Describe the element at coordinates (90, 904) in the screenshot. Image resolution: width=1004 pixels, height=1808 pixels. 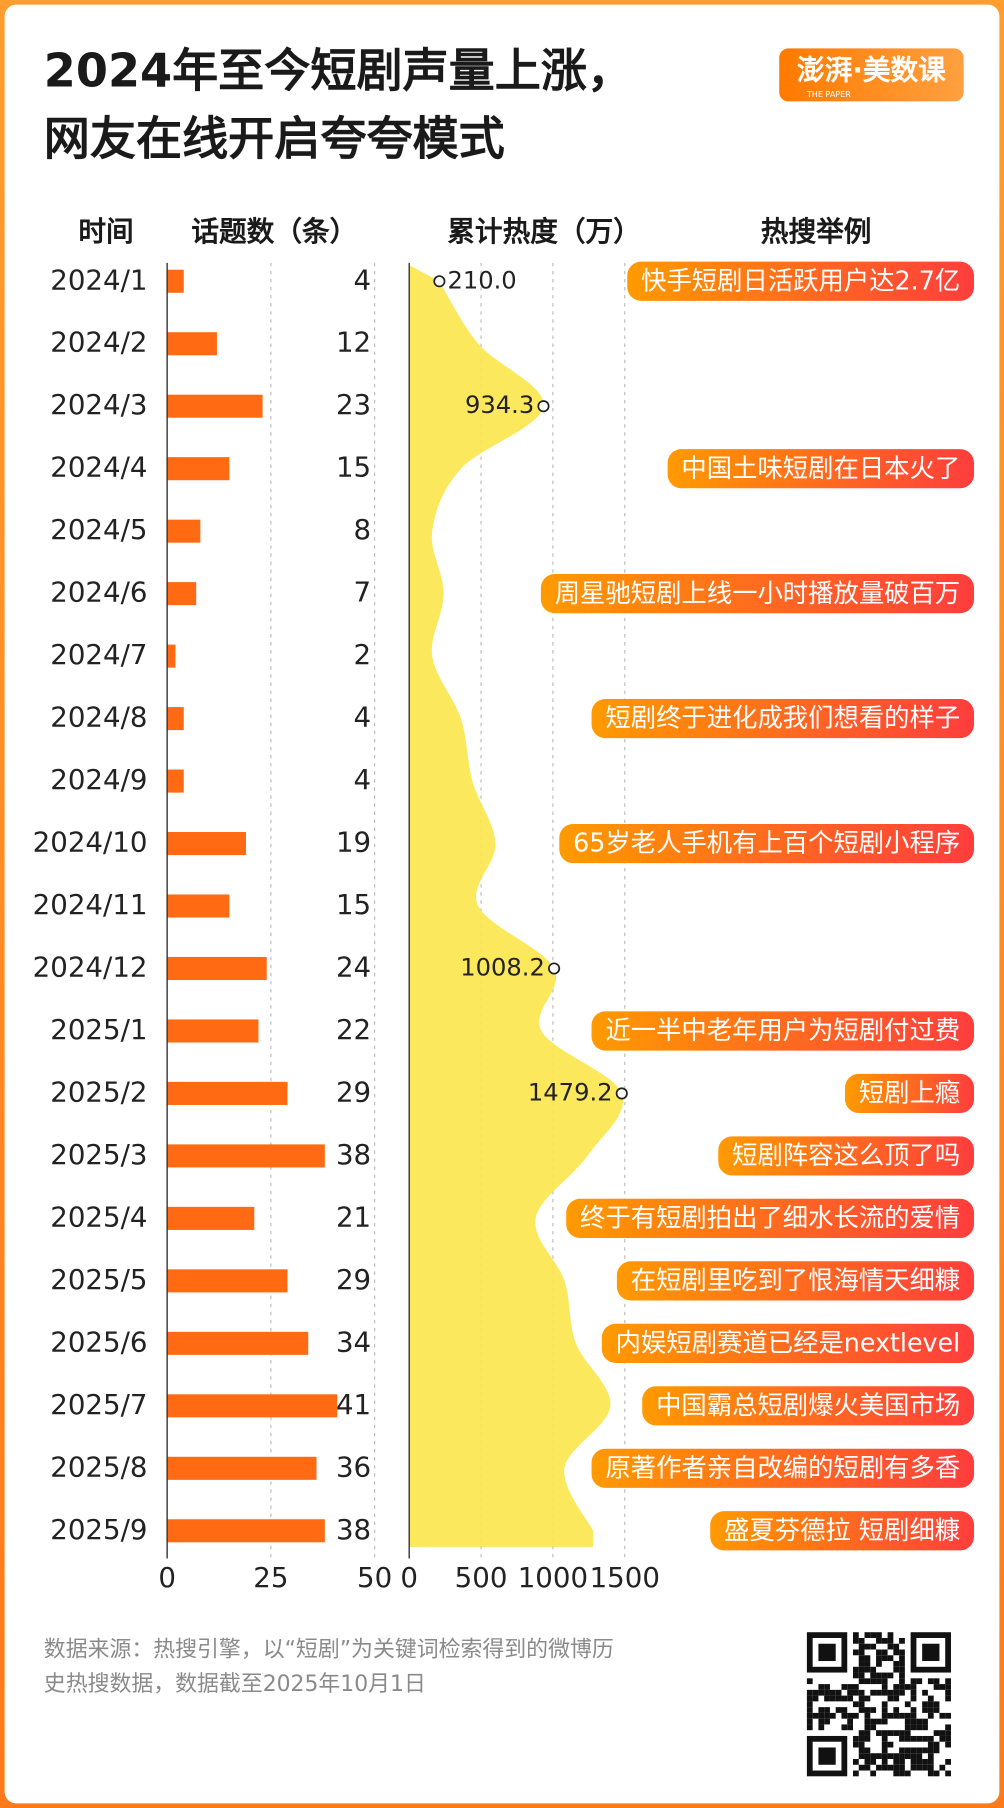
I see `category-label: 2024/11` at that location.